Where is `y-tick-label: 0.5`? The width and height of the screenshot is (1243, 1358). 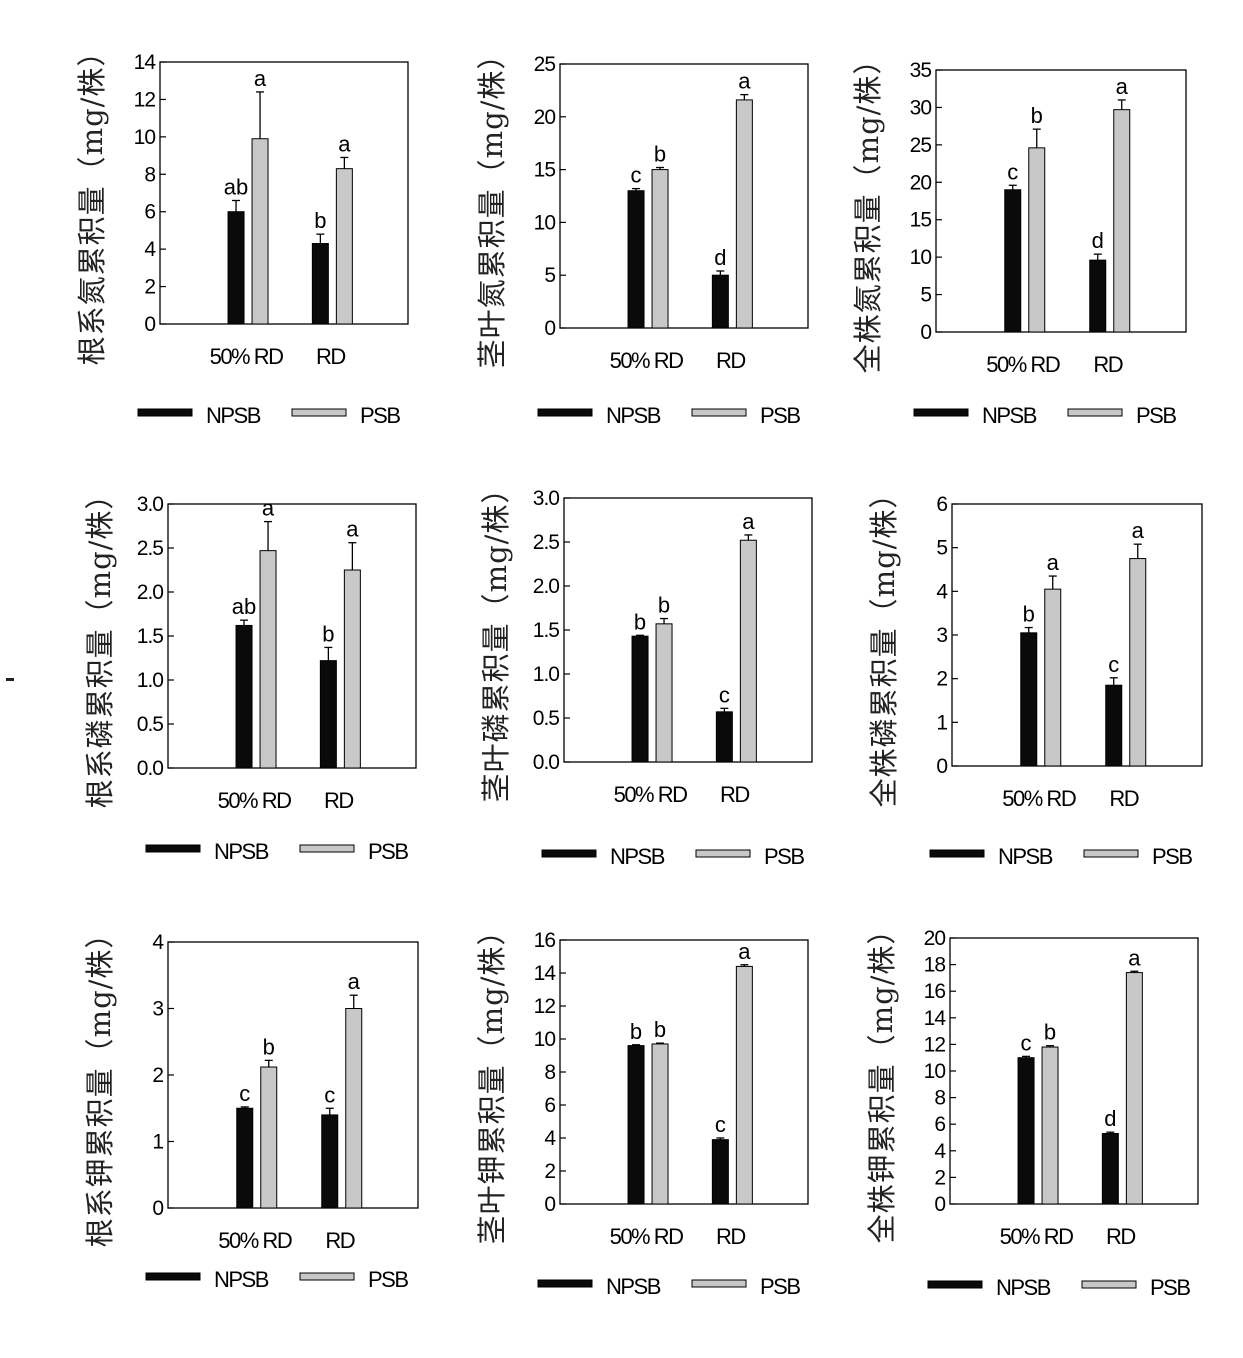
y-tick-label: 0.5 is located at coordinates (546, 718).